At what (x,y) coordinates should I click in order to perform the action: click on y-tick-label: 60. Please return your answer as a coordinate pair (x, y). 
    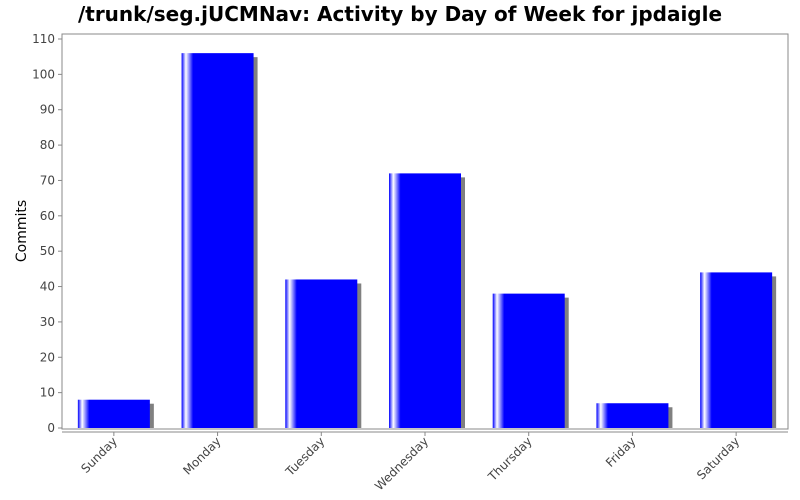
    Looking at the image, I should click on (47, 216).